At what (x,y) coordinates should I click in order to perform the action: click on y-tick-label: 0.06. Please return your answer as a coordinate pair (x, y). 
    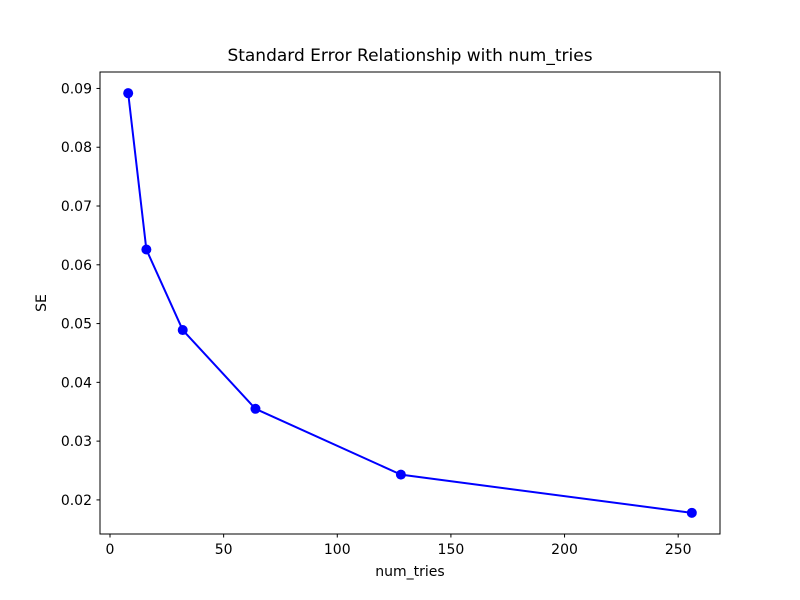
    Looking at the image, I should click on (76, 266).